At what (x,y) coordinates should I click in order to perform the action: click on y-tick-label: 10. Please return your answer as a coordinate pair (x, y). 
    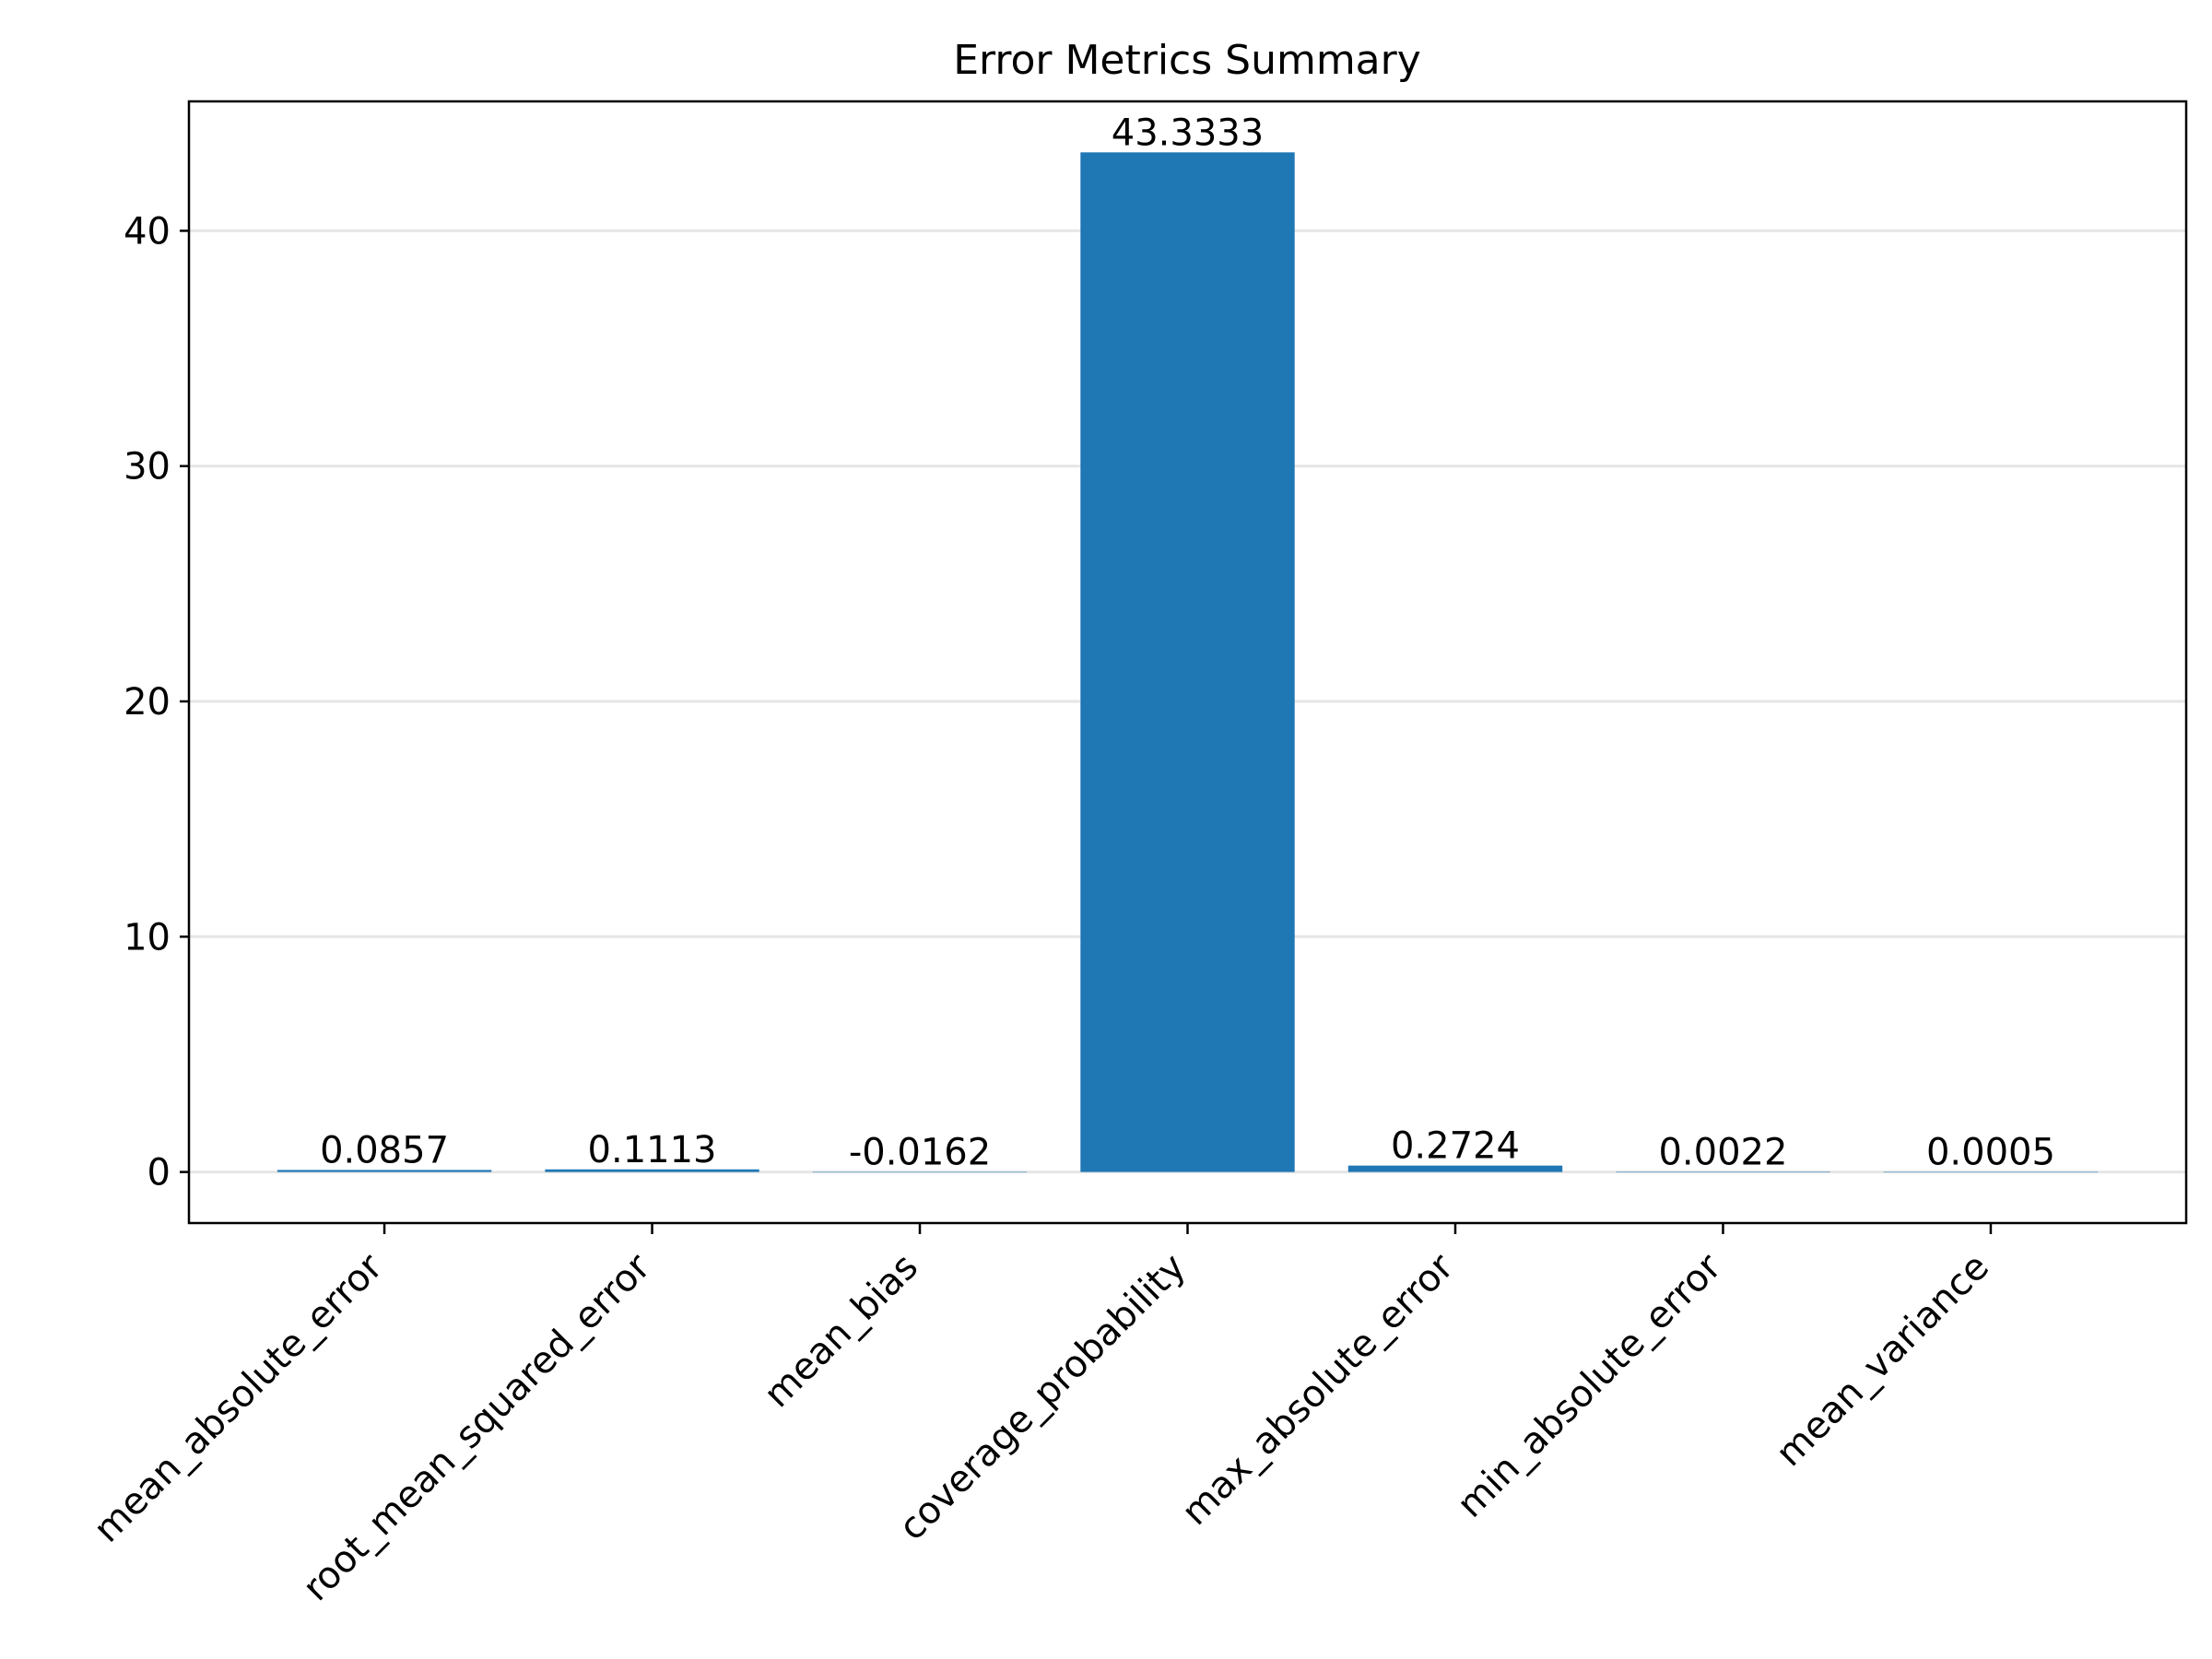
    Looking at the image, I should click on (147, 937).